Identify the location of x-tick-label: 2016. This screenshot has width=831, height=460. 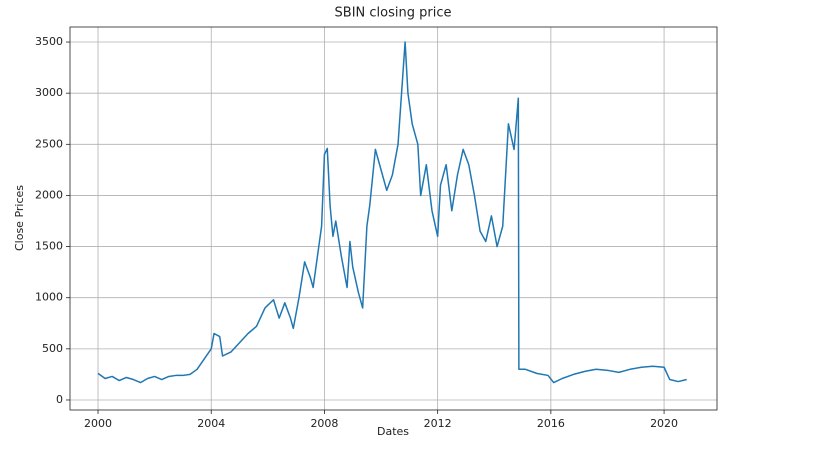
(551, 423).